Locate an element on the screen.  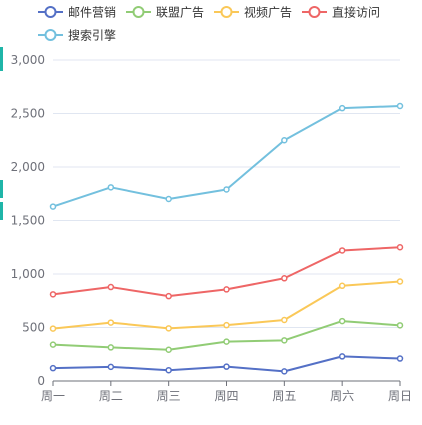
y-tick-label: 1,500 is located at coordinates (28, 221).